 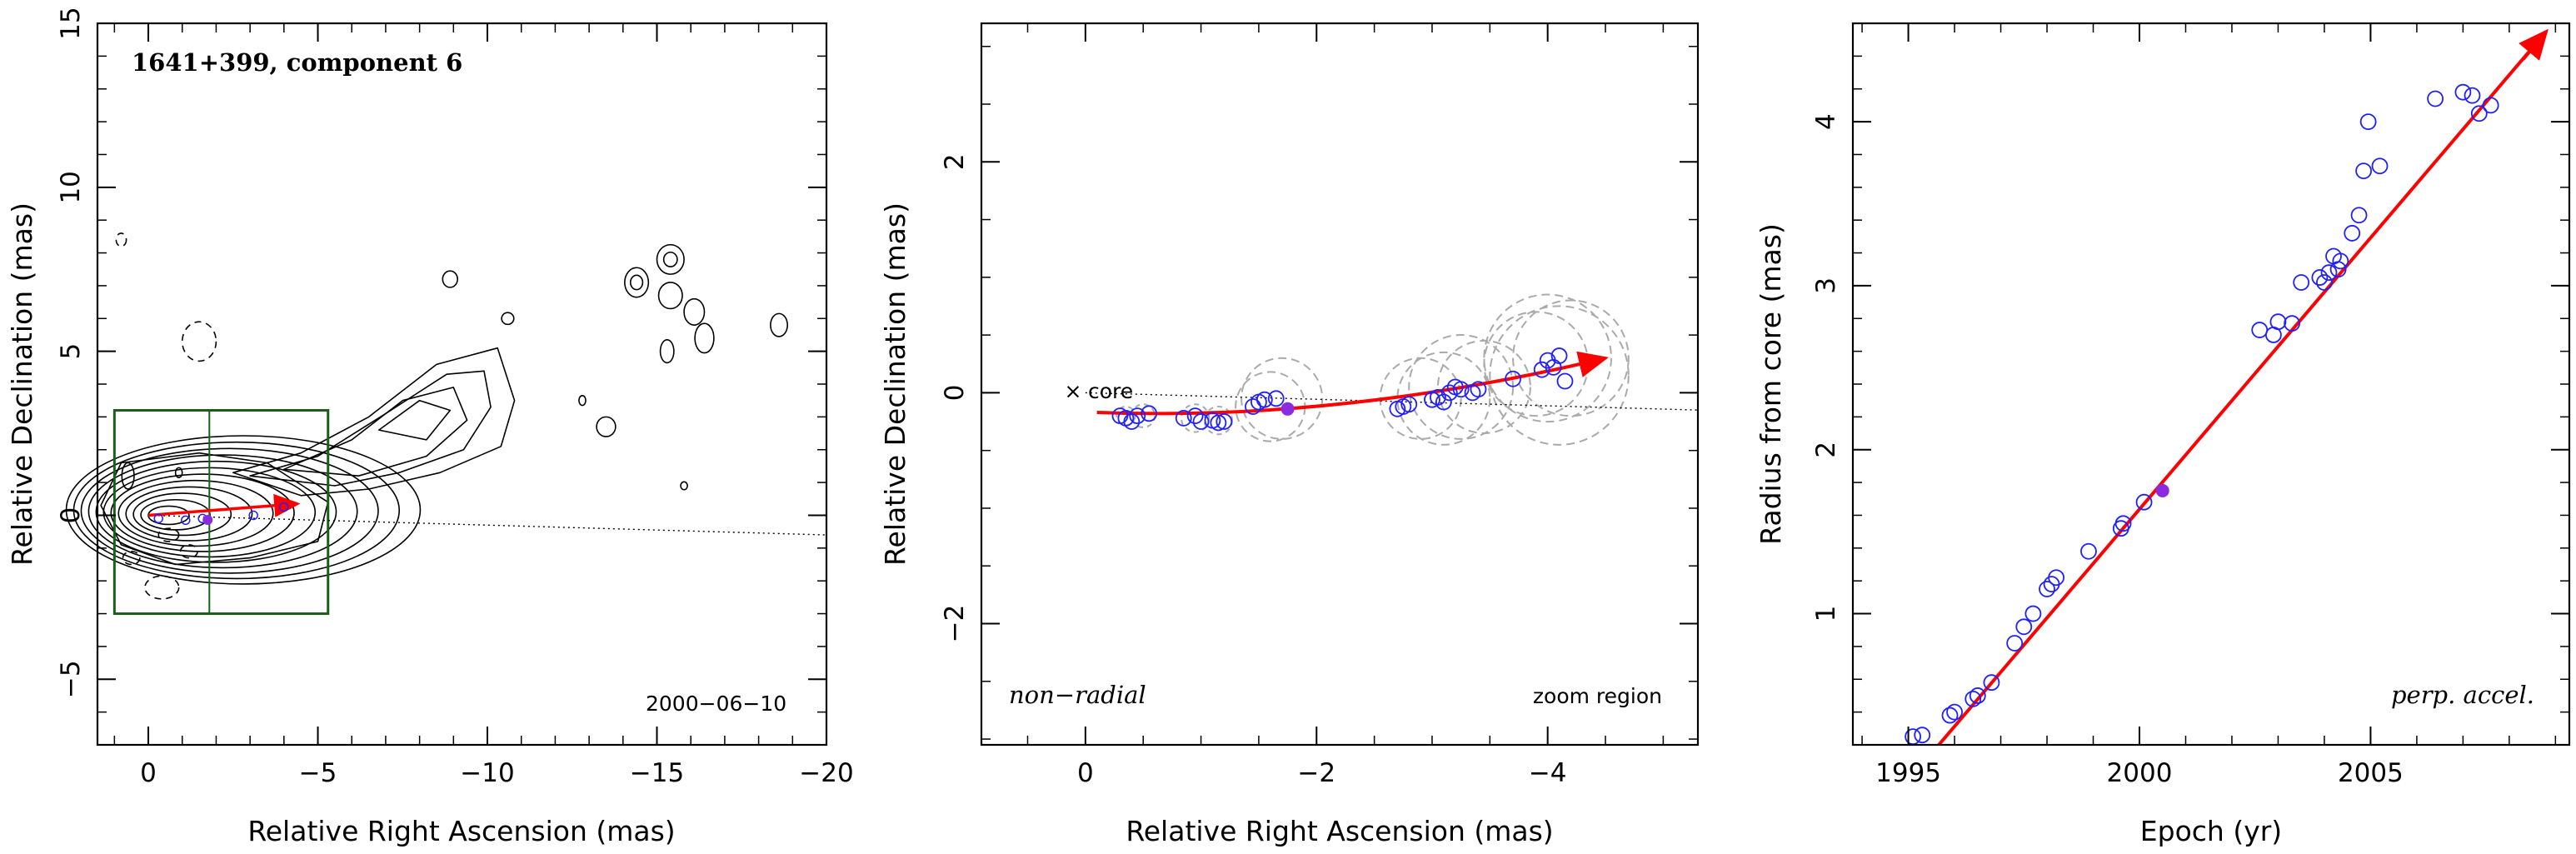 I want to click on annotation-perp-accel: perp. accel., so click(x=2462, y=695).